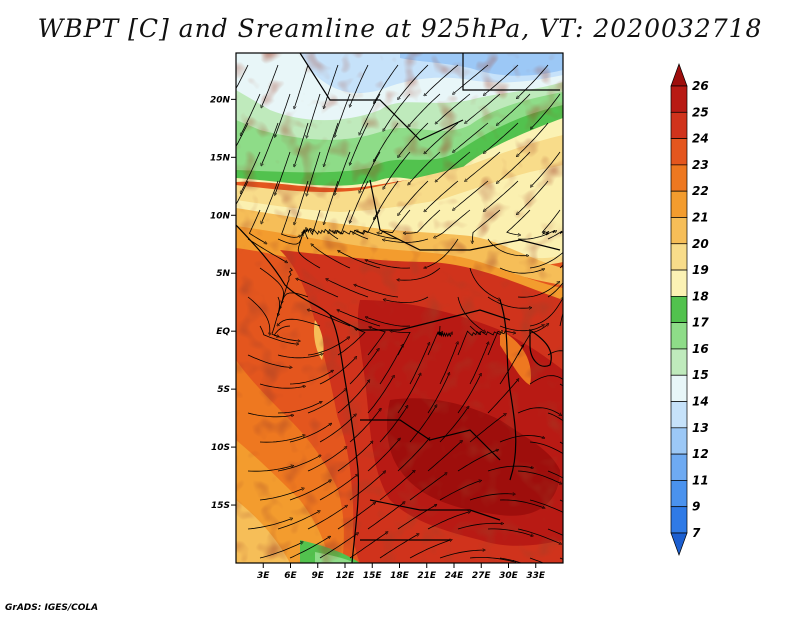 Image resolution: width=800 pixels, height=618 pixels. Describe the element at coordinates (455, 576) in the screenshot. I see `lon-tick-label: 24E` at that location.